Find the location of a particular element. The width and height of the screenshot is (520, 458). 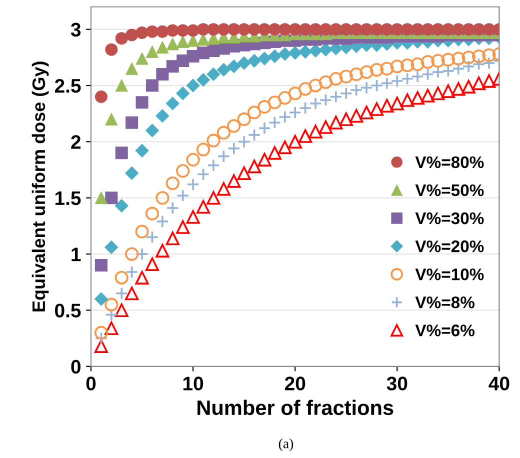

y-tick-label: 0 is located at coordinates (75, 367).